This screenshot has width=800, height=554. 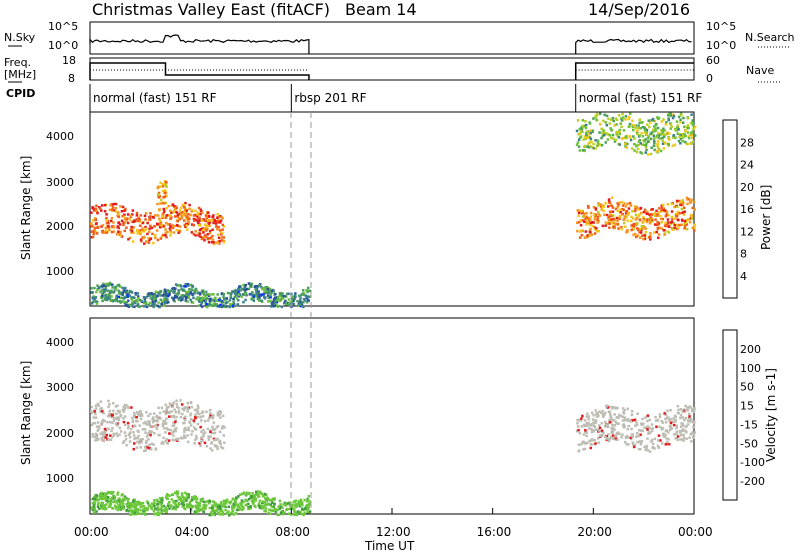 I want to click on colorbar-tick-label: 28, so click(x=747, y=142).